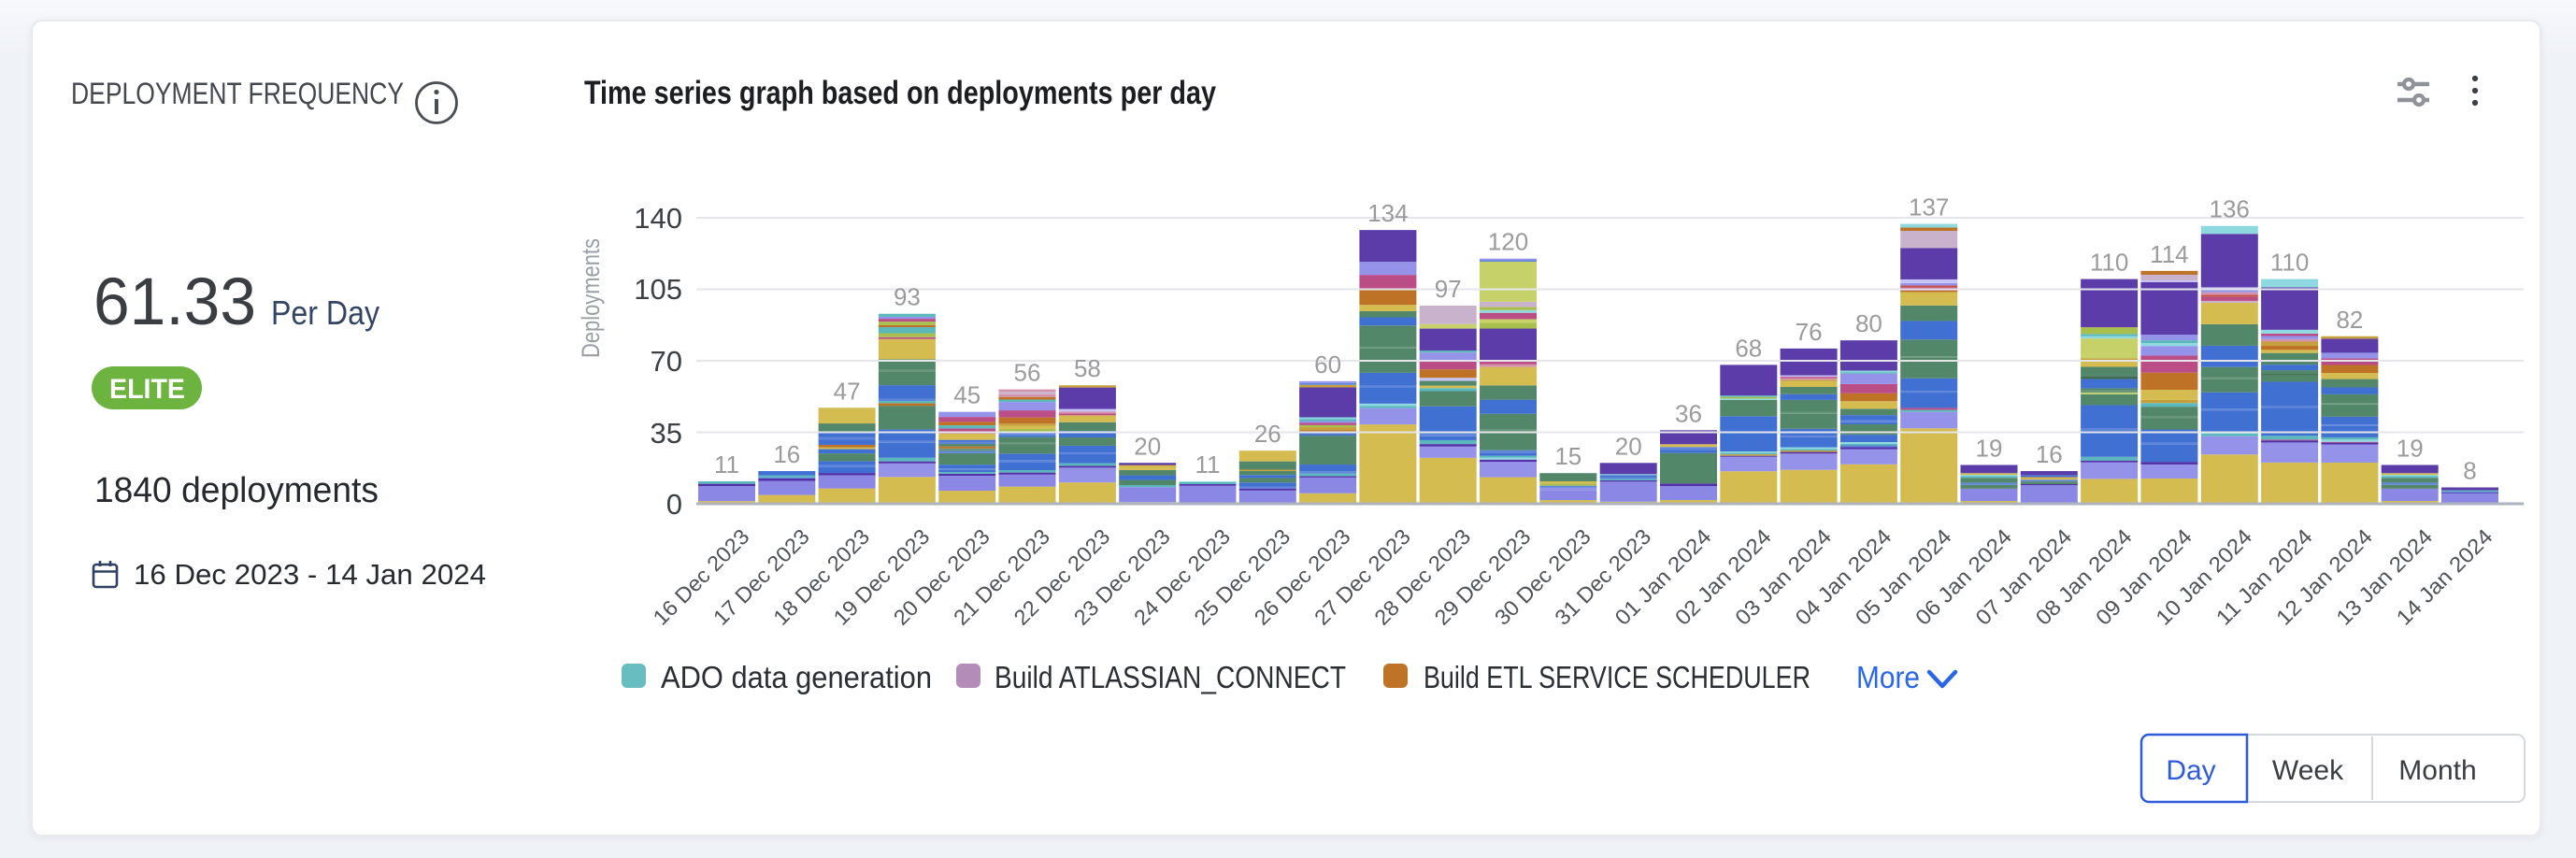  I want to click on svg-text: 82, so click(2349, 320).